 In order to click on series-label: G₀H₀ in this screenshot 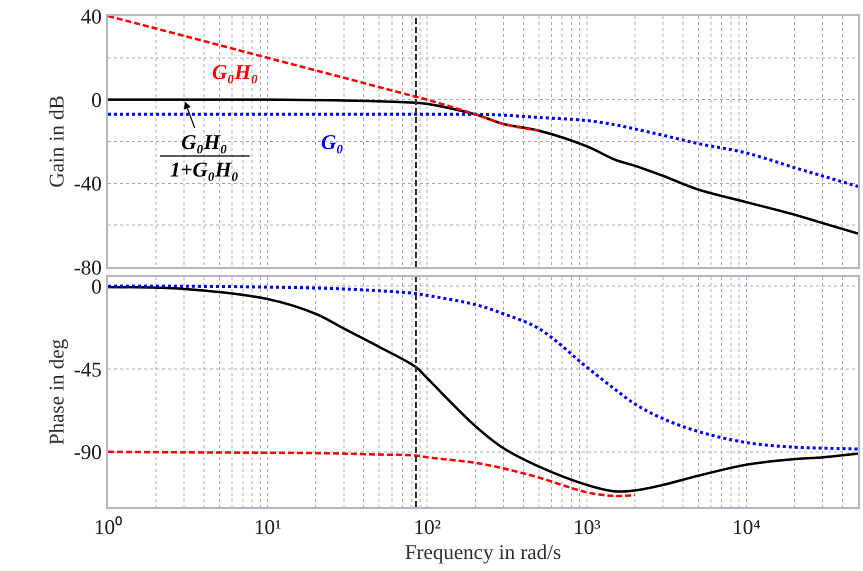, I will do `click(235, 72)`.